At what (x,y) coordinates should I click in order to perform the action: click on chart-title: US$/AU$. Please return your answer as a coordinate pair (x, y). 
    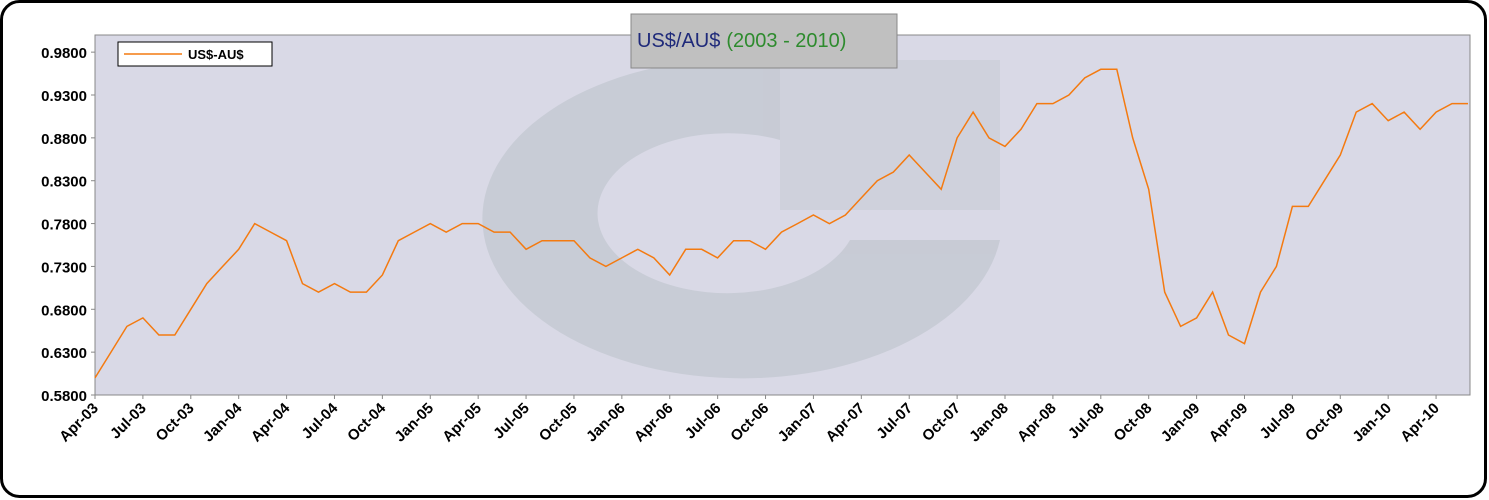
    Looking at the image, I should click on (678, 41).